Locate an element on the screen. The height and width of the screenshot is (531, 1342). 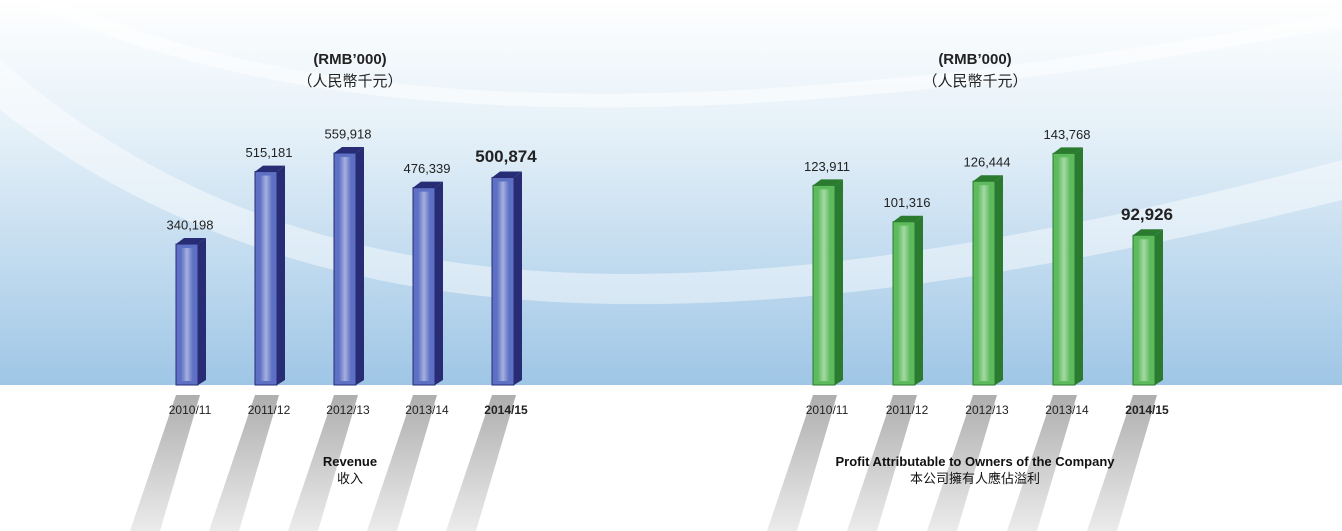
value-label: 476,339 is located at coordinates (427, 168).